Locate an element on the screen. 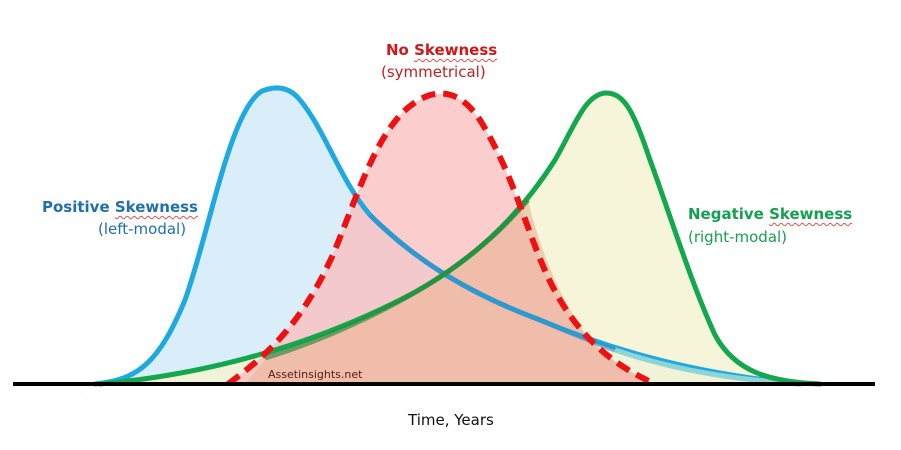  negative-skew-overlap is located at coordinates (397, 279).